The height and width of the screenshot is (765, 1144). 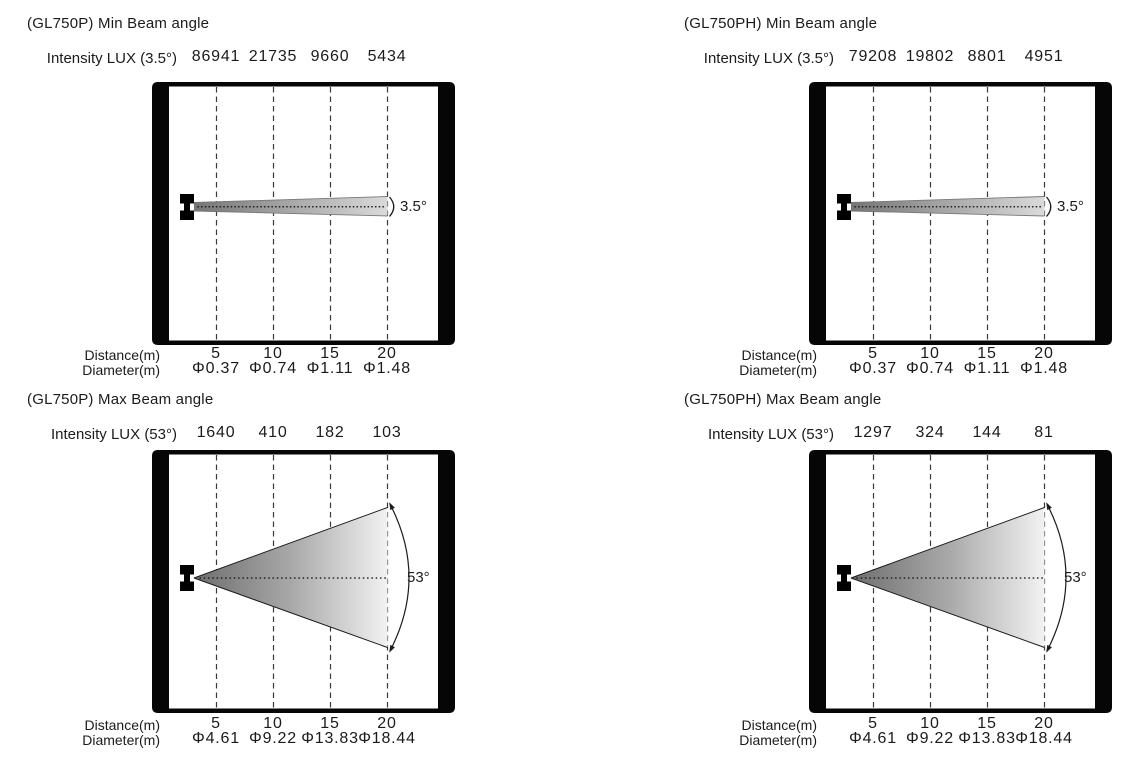 What do you see at coordinates (930, 56) in the screenshot?
I see `intensity-value: 19802` at bounding box center [930, 56].